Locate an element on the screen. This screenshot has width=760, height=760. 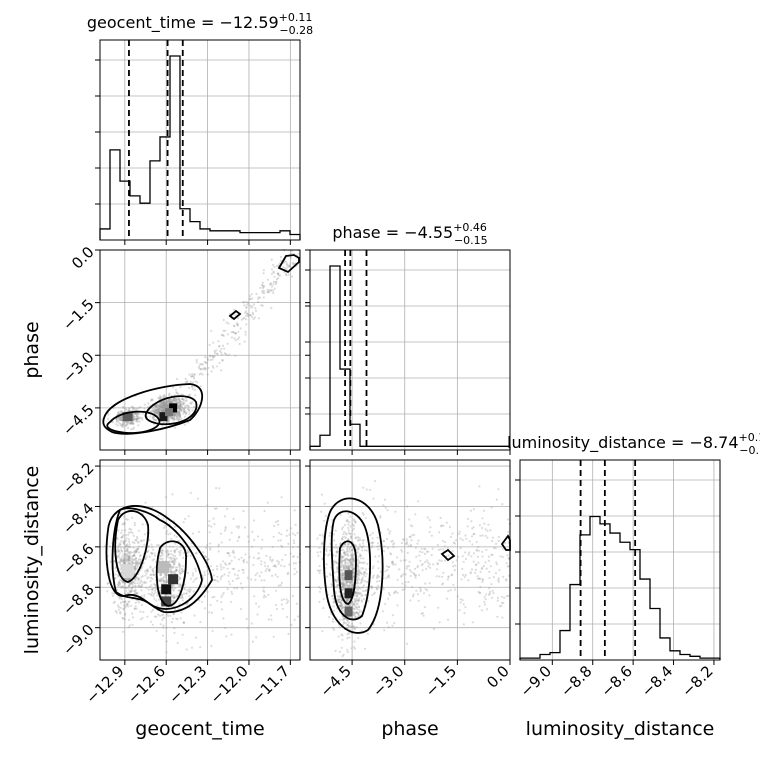
y-tick-label: −8.4 is located at coordinates (78, 518).